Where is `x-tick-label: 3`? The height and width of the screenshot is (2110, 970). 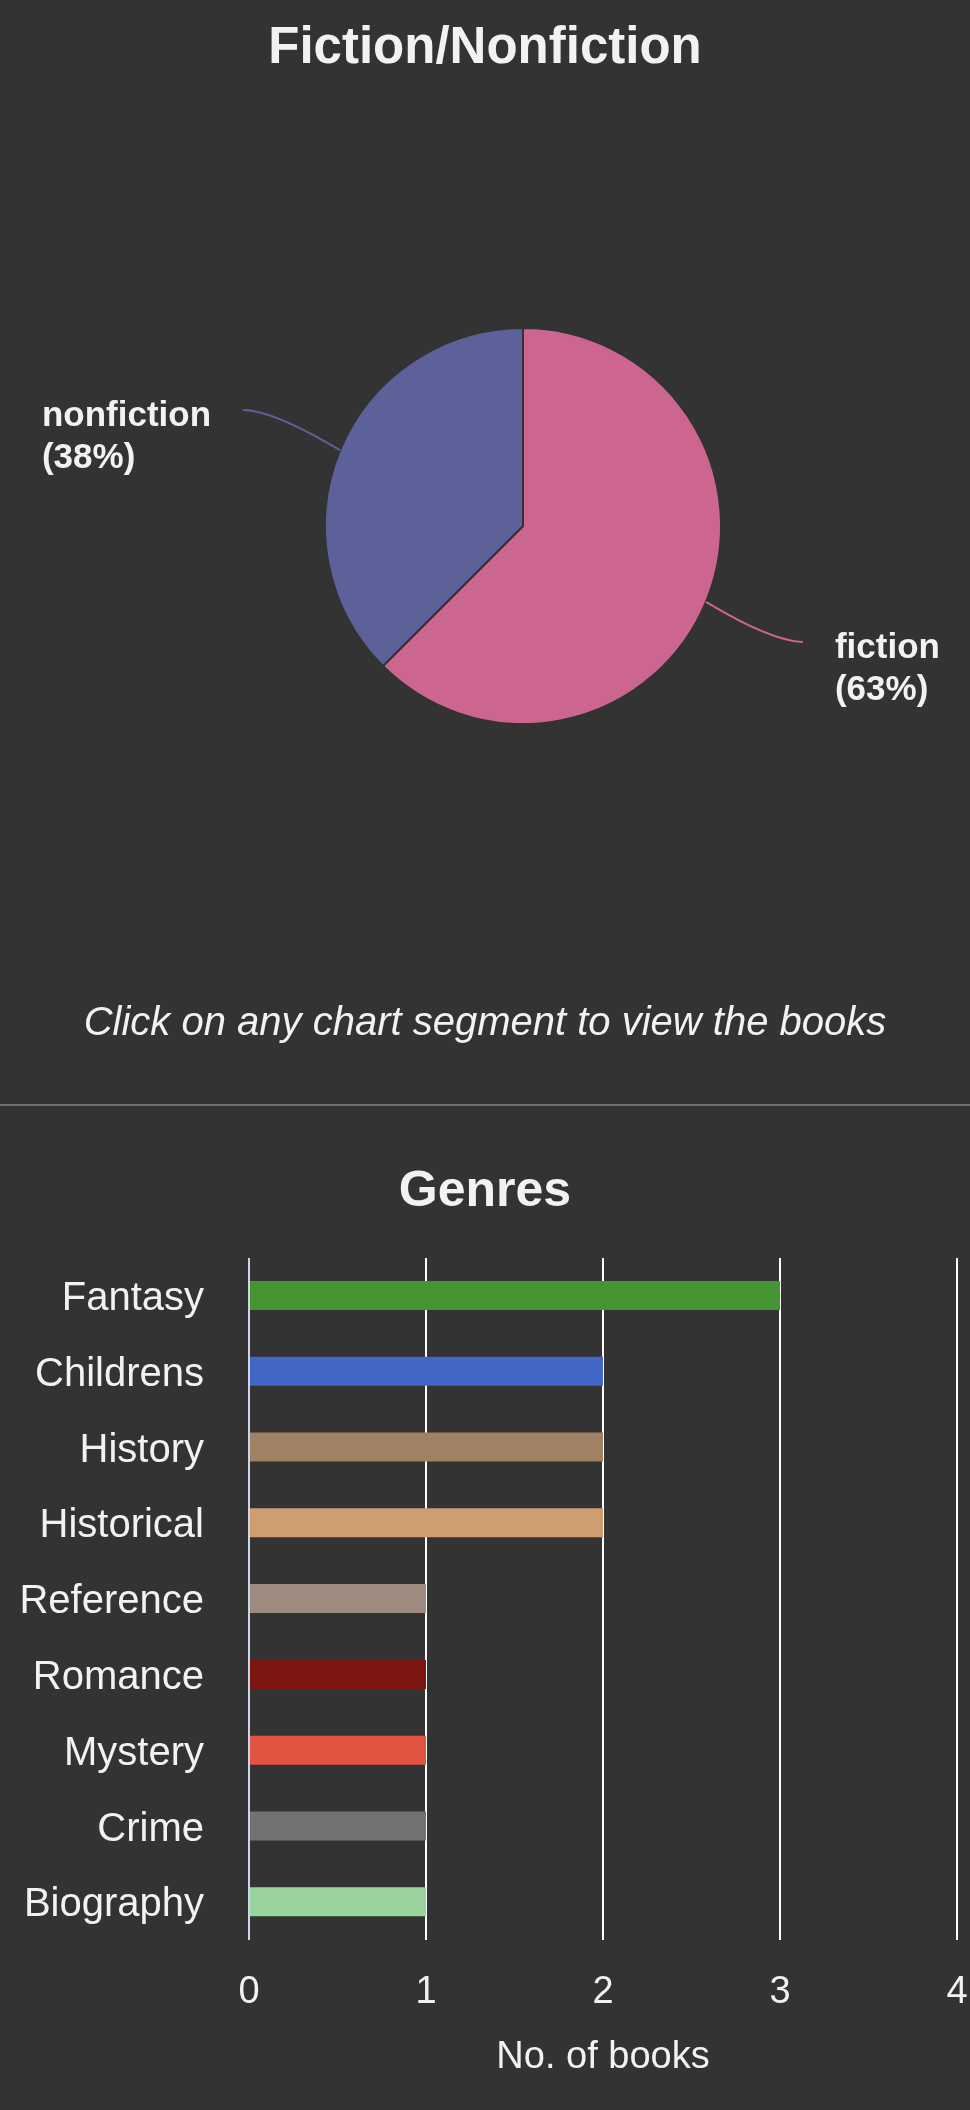
x-tick-label: 3 is located at coordinates (780, 1989).